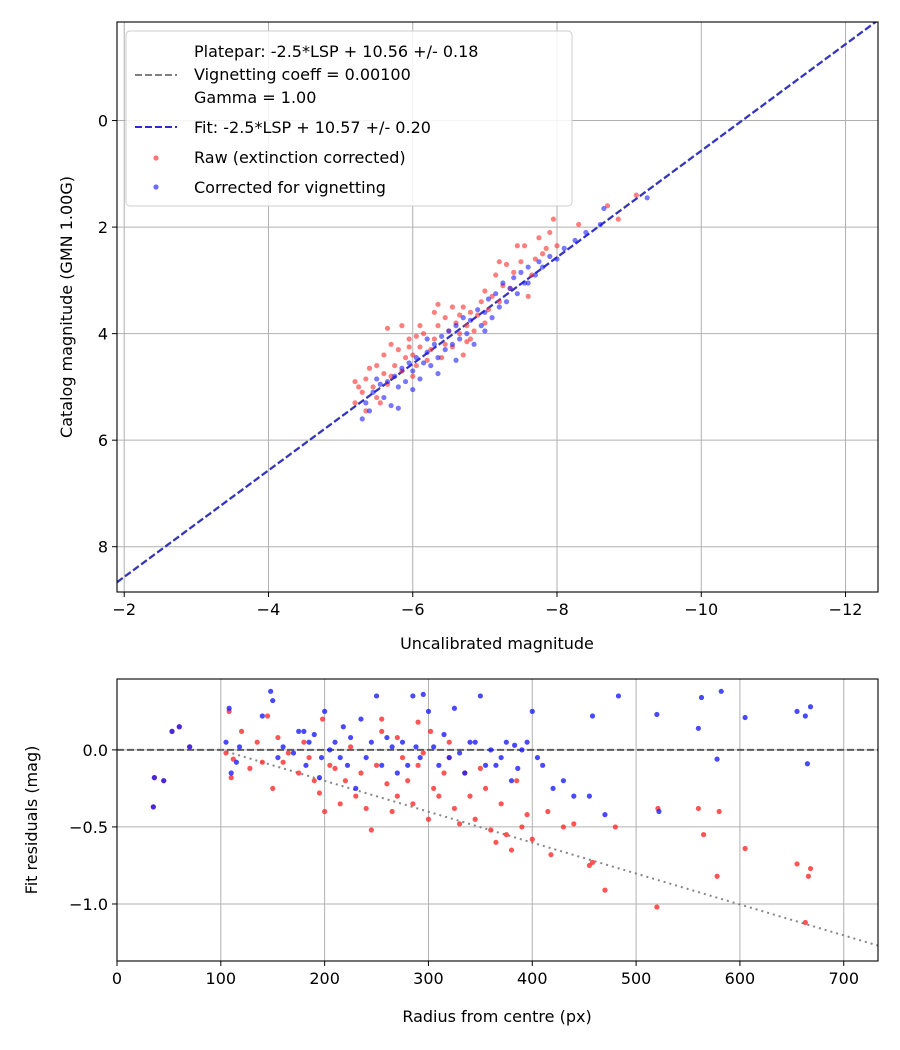 This screenshot has height=1050, width=900. I want to click on top-x-ticks: −2 −4 −6 −8 −10 −12, so click(487, 605).